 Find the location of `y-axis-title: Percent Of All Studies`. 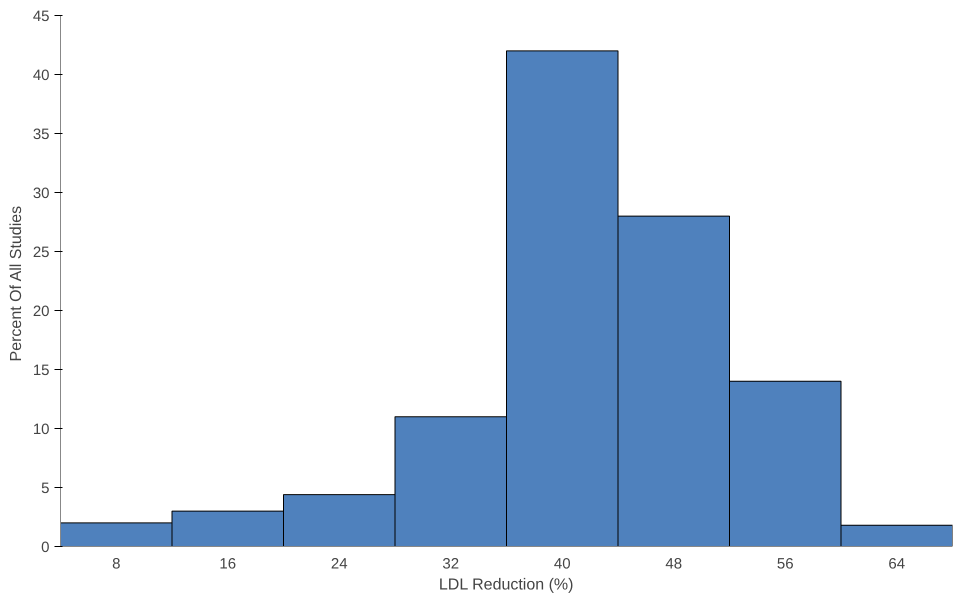

y-axis-title: Percent Of All Studies is located at coordinates (16, 284).